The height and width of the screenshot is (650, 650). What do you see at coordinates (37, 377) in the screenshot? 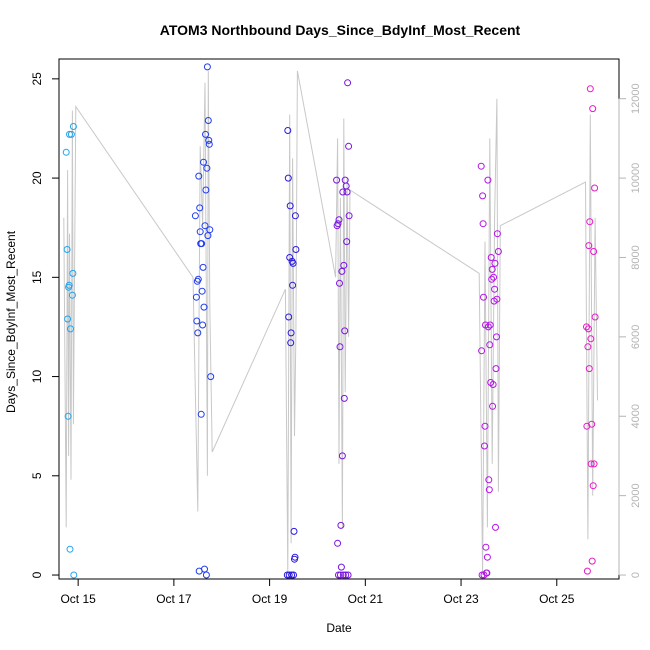
I see `y-tick-label: 10` at bounding box center [37, 377].